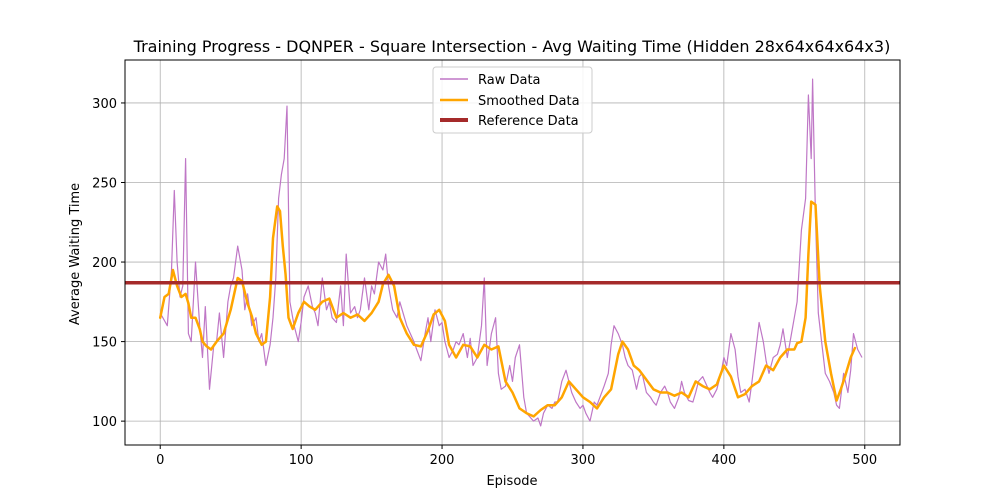 Image resolution: width=1000 pixels, height=500 pixels. Describe the element at coordinates (723, 460) in the screenshot. I see `x-tick-label: 400` at that location.